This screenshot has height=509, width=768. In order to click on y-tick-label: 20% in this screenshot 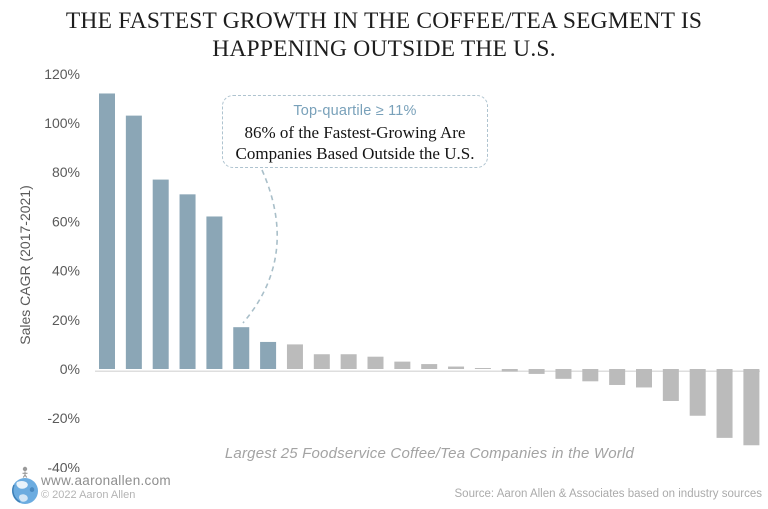, I will do `click(66, 320)`.